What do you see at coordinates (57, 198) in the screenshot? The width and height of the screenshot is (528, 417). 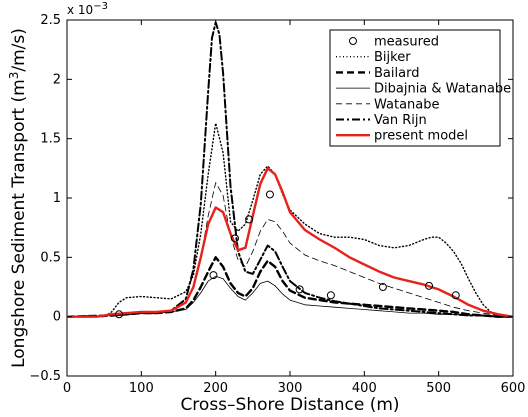 I see `y-tick-label: 1` at bounding box center [57, 198].